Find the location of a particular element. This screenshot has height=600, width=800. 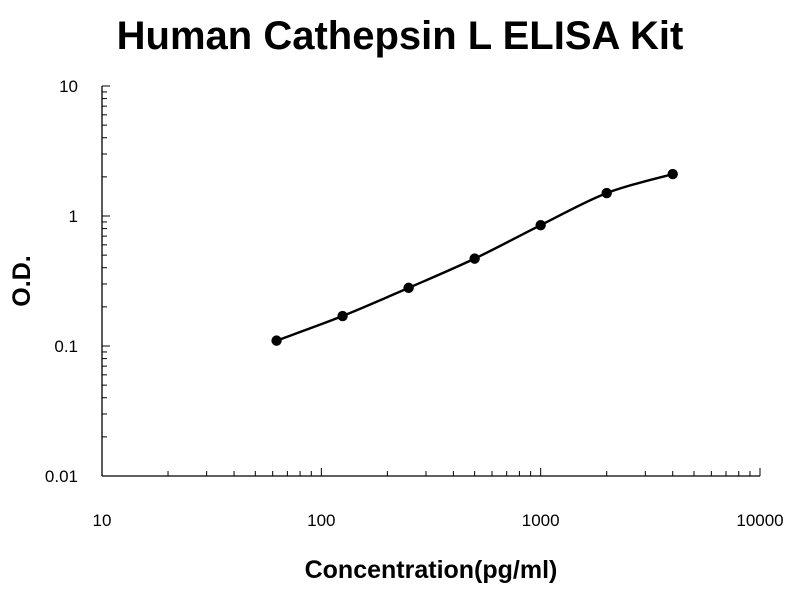

y-tick-label: 0.01 is located at coordinates (61, 476).